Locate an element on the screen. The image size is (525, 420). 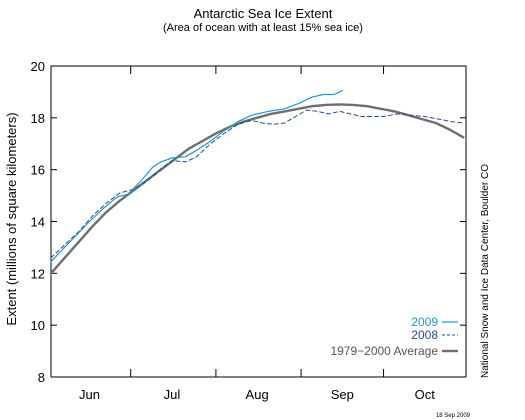
x-tick-label: Jun is located at coordinates (89, 394).